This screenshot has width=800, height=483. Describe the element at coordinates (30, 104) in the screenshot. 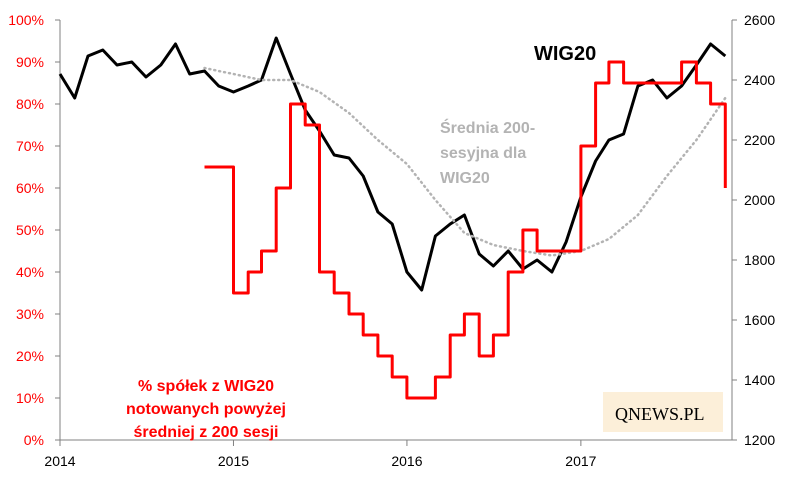

I see `left-tick-label: 80%` at that location.